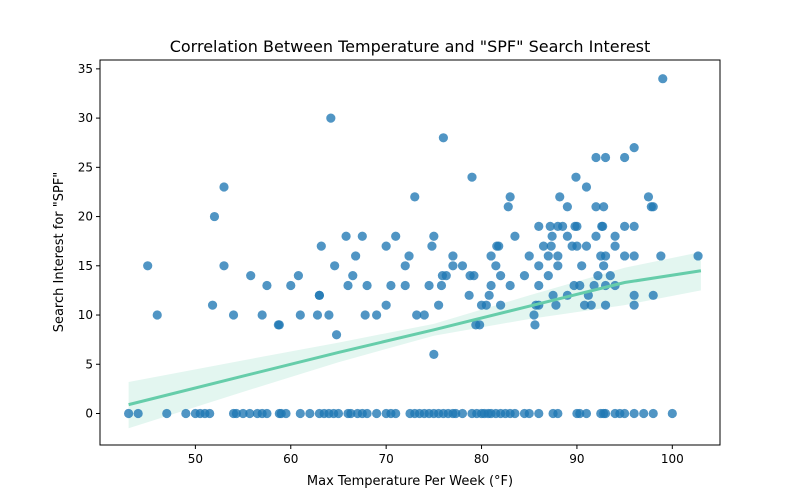  What do you see at coordinates (85, 118) in the screenshot?
I see `y-tick-label: 30` at bounding box center [85, 118].